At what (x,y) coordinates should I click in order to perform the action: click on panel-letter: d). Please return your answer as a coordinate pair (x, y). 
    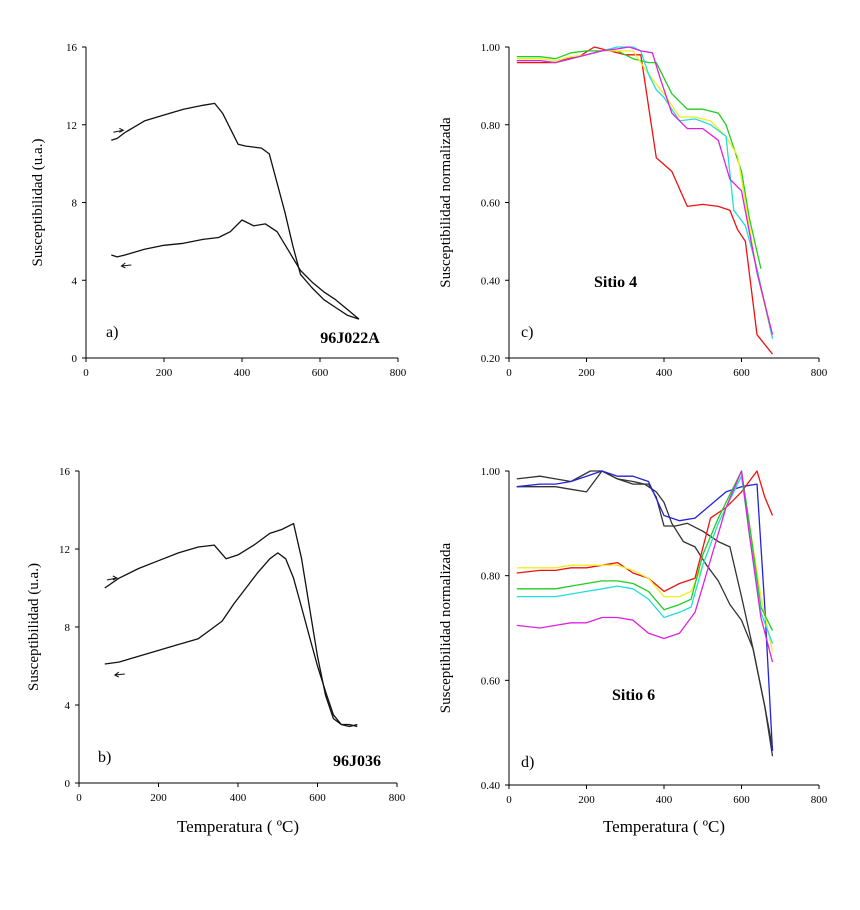
    Looking at the image, I should click on (527, 762).